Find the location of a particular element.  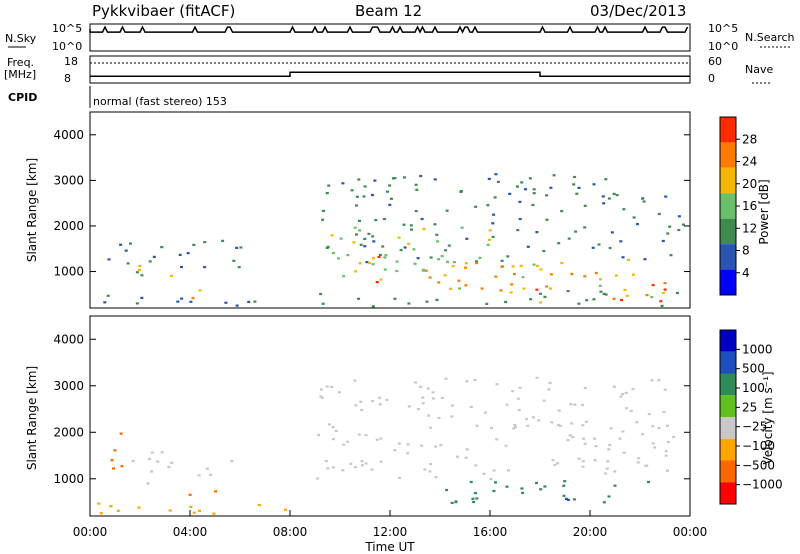

station-title: Pykkvibaer (fitACF) is located at coordinates (163, 11).